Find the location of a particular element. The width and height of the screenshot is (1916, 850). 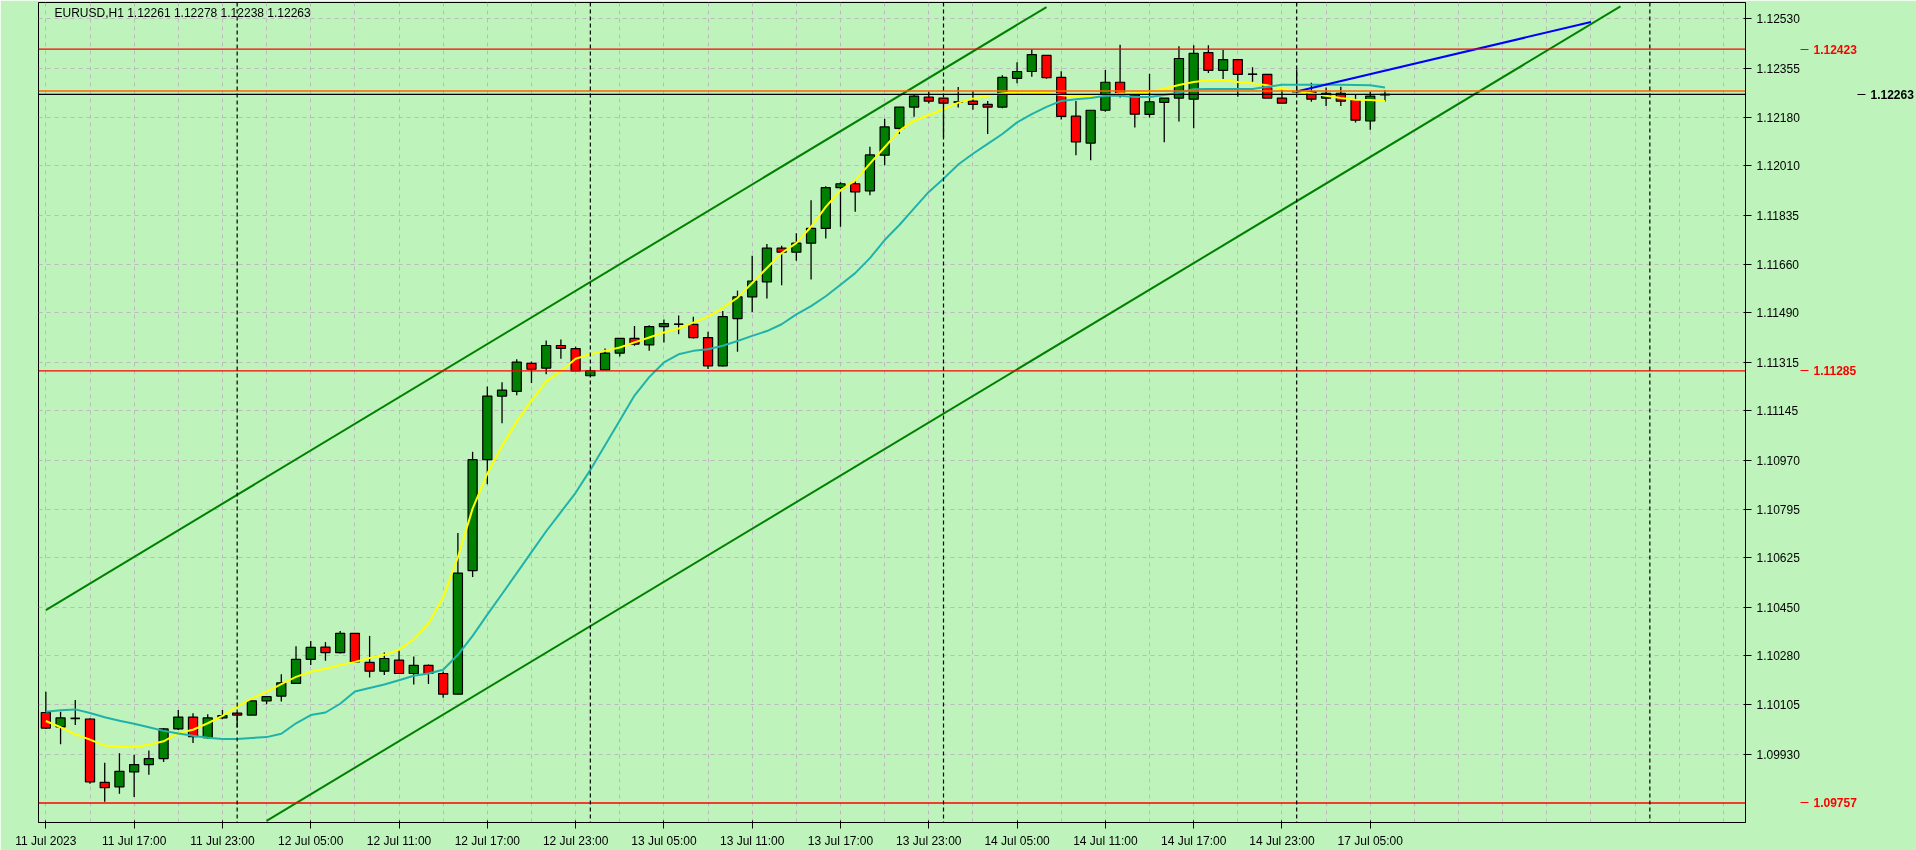

y-tick-label: 1.10105 is located at coordinates (1778, 705).